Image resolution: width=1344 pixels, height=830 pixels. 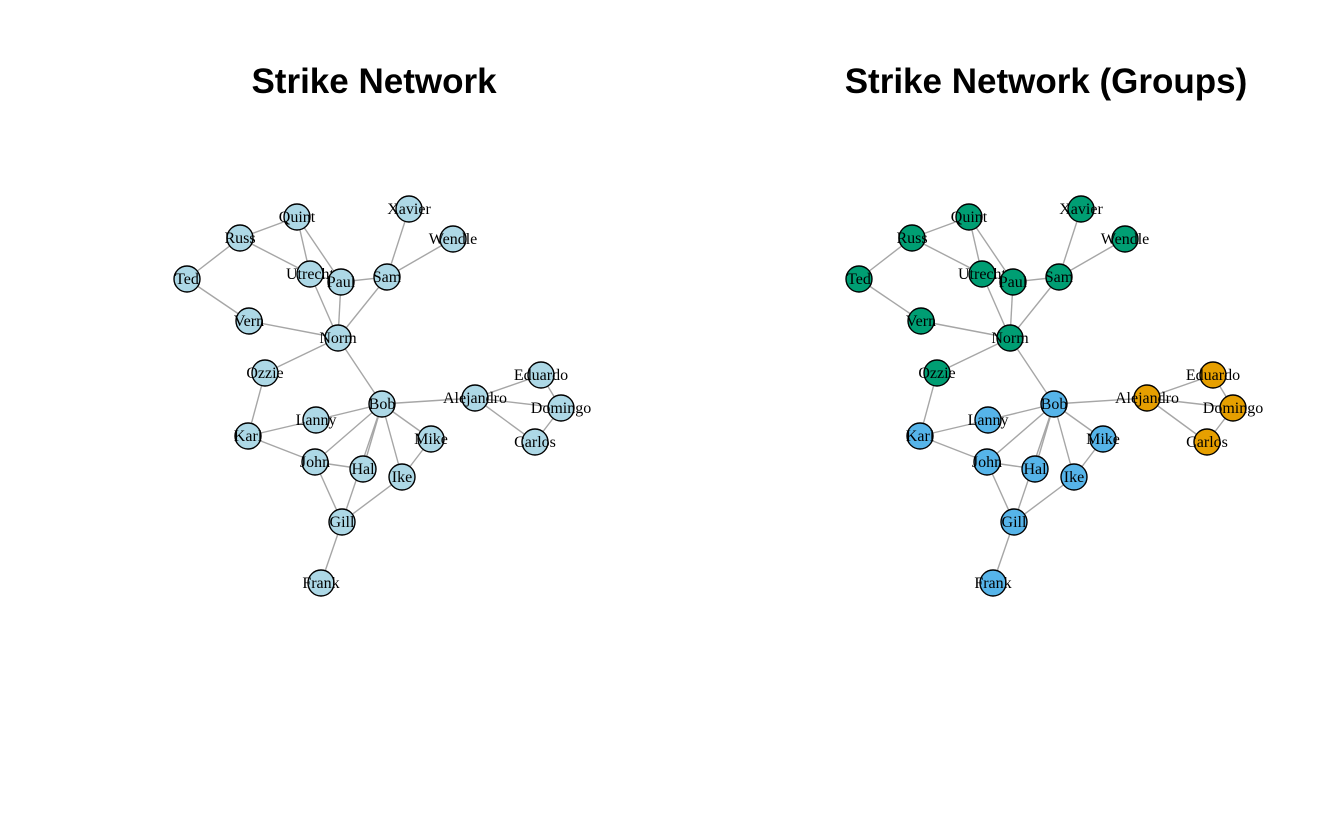 I want to click on node-label: Xavier, so click(x=409, y=209).